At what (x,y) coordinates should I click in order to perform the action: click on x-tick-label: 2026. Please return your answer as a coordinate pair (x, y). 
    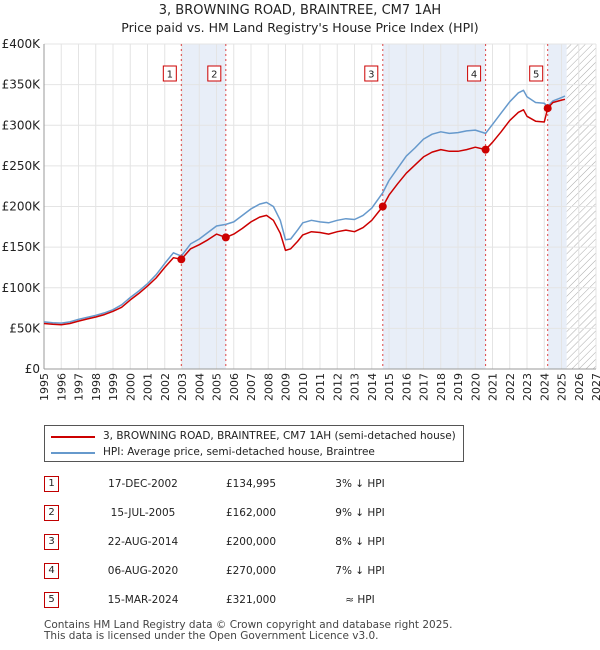
    Looking at the image, I should click on (579, 387).